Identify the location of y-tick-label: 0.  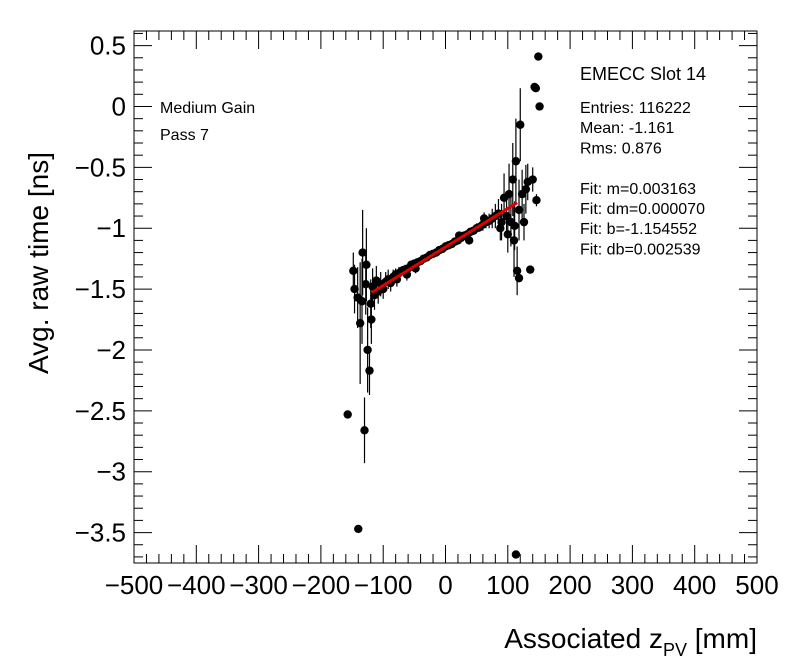
(119, 106).